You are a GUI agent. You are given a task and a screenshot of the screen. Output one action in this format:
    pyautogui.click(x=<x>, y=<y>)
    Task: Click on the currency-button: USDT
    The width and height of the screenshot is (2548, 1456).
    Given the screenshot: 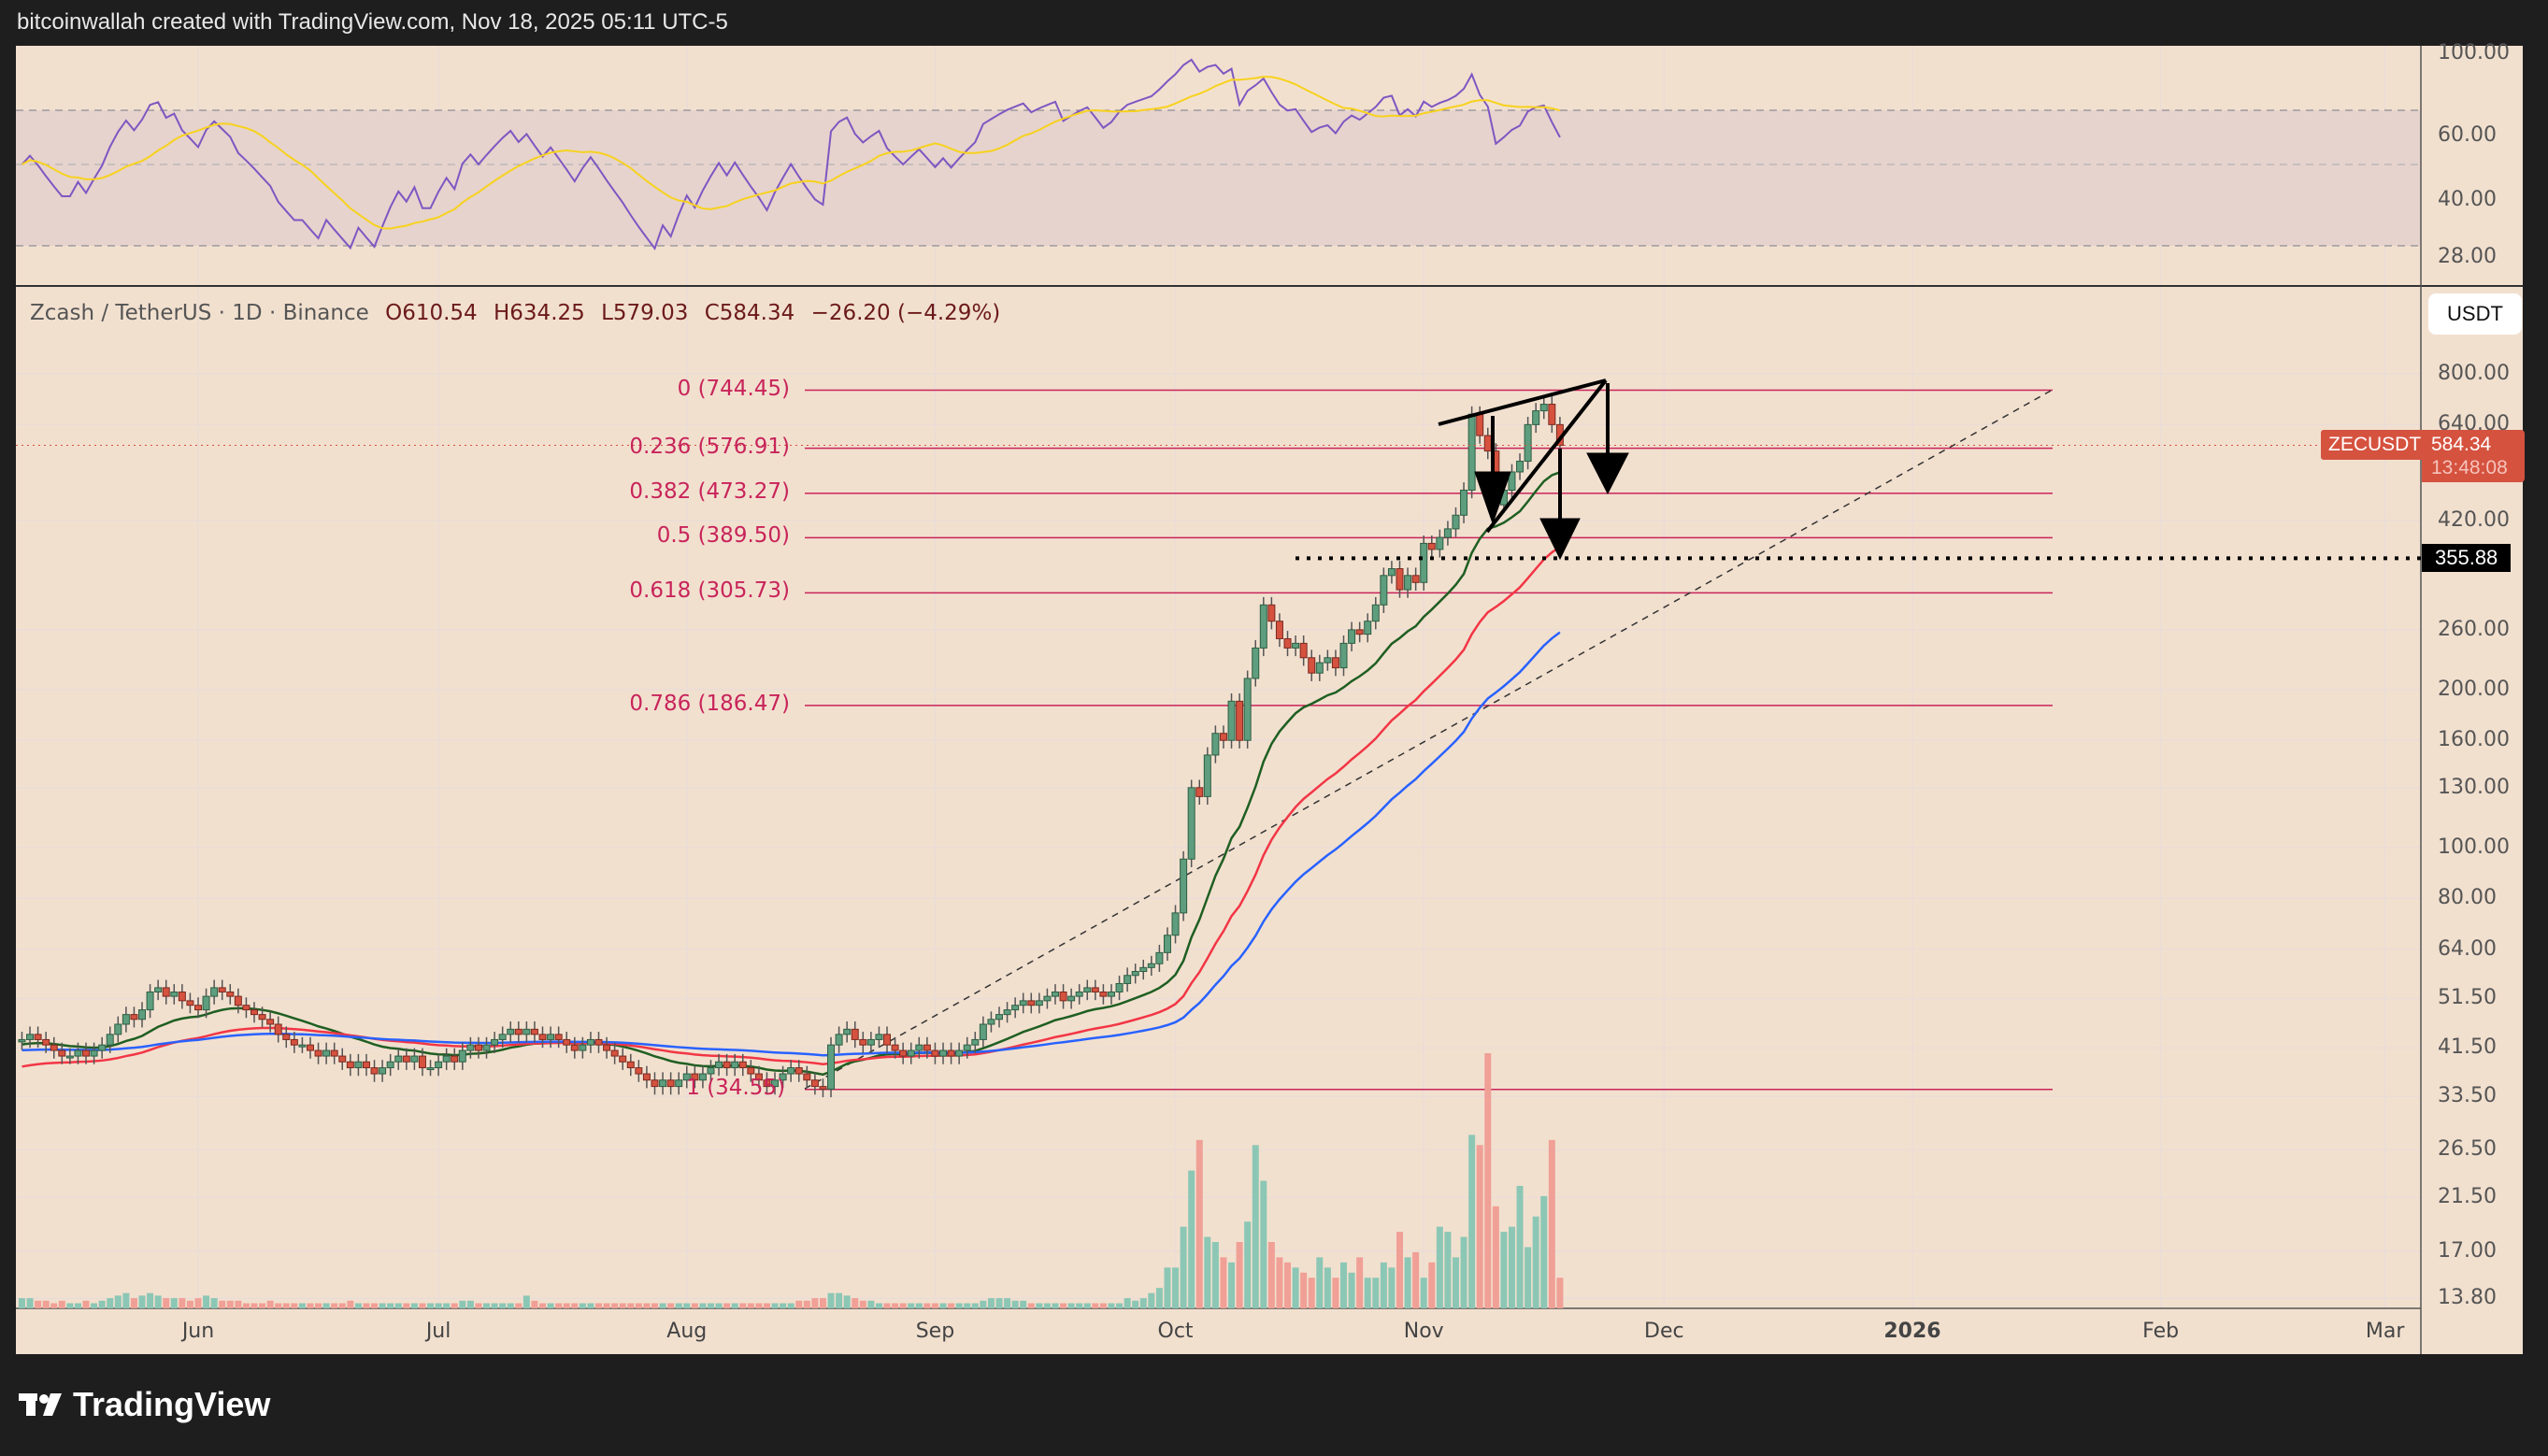 What is the action you would take?
    pyautogui.click(x=2475, y=314)
    